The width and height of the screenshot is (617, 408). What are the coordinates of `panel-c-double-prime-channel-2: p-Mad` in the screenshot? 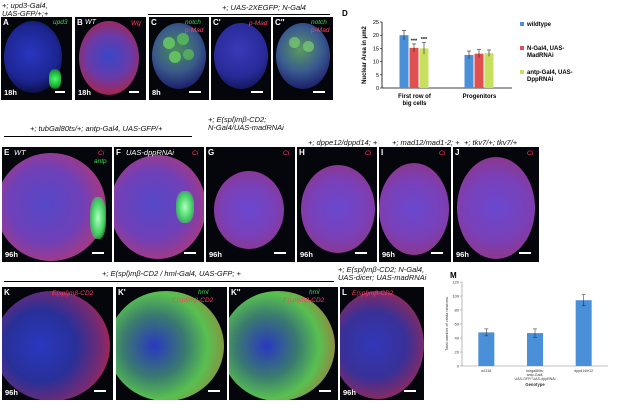 It's located at (320, 30).